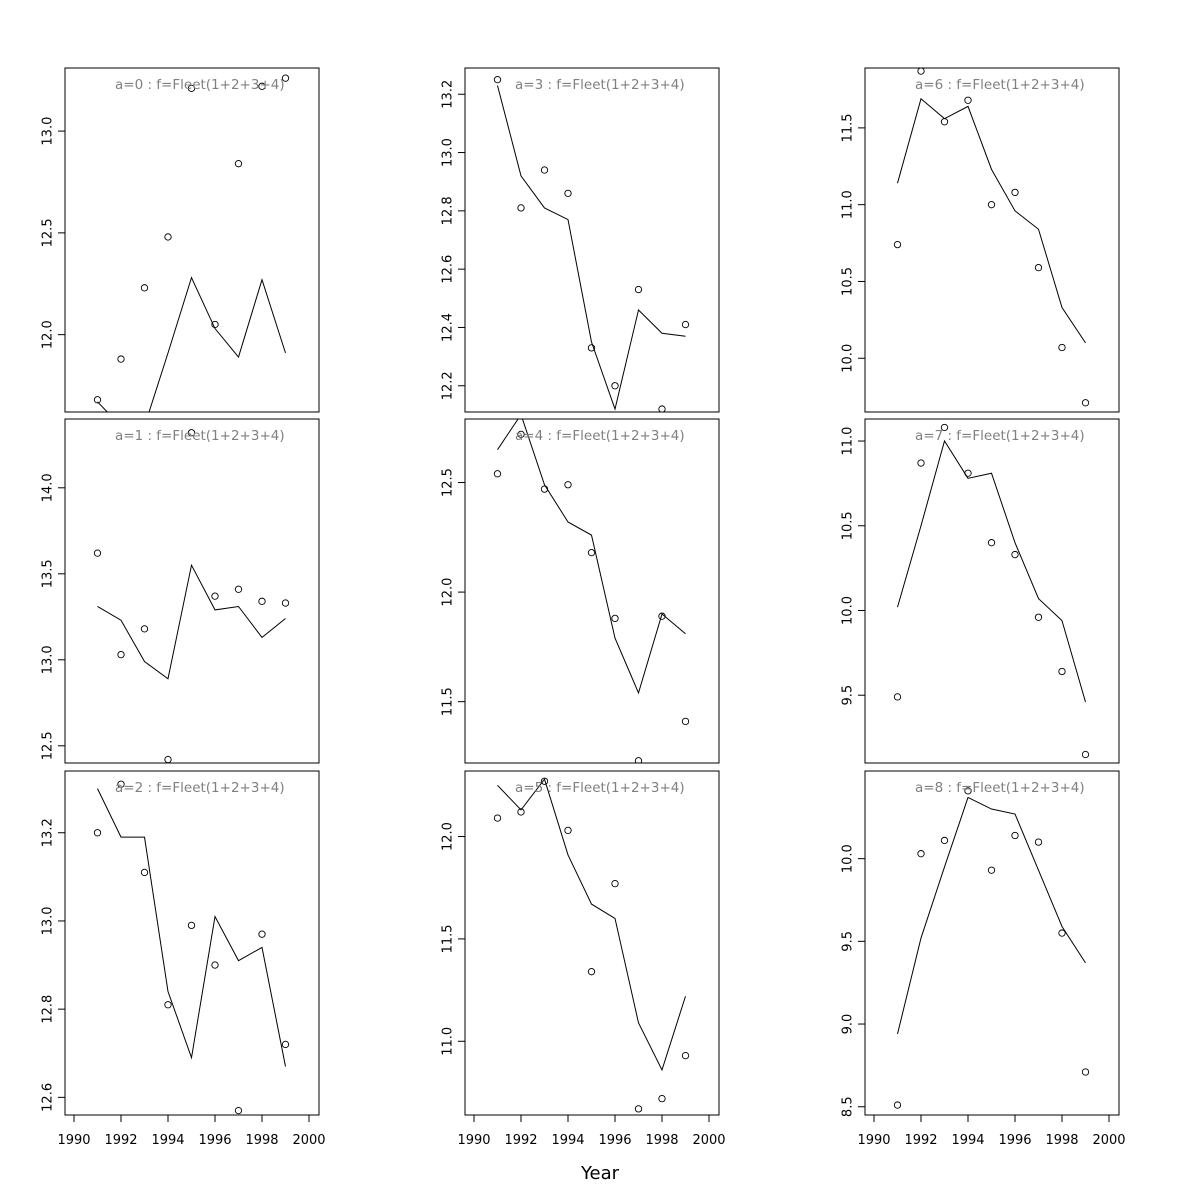 This screenshot has width=1200, height=1200. What do you see at coordinates (1000, 85) in the screenshot?
I see `panel-title: a=6 : f=Fleet(1+2+3+4)` at bounding box center [1000, 85].